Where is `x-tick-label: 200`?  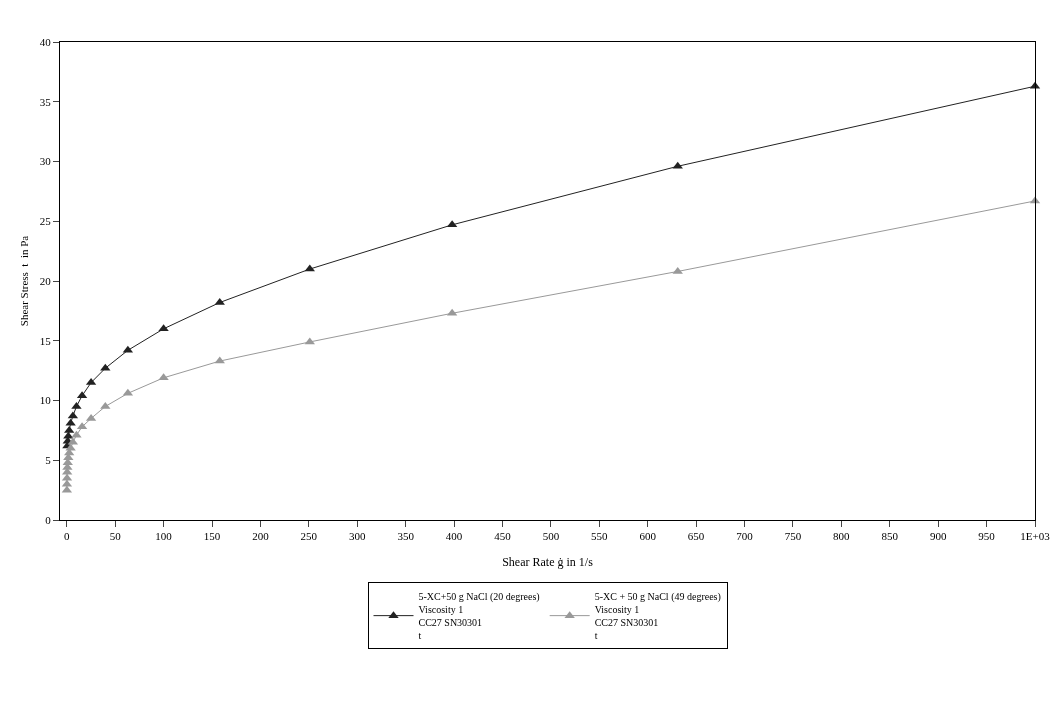
x-tick-label: 200 is located at coordinates (261, 536).